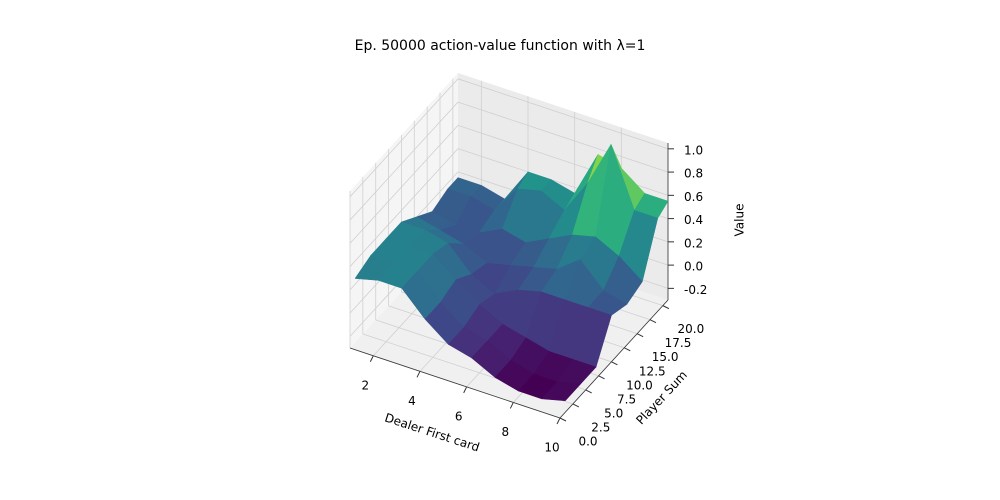 The height and width of the screenshot is (500, 1000). I want to click on y-tick-label: 0.0, so click(587, 442).